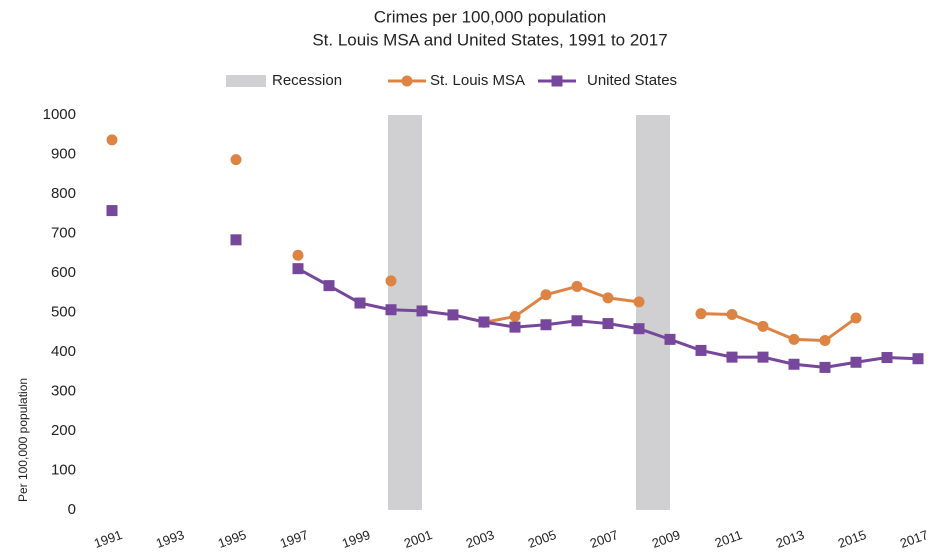  I want to click on x-tick-label: 1993, so click(170, 539).